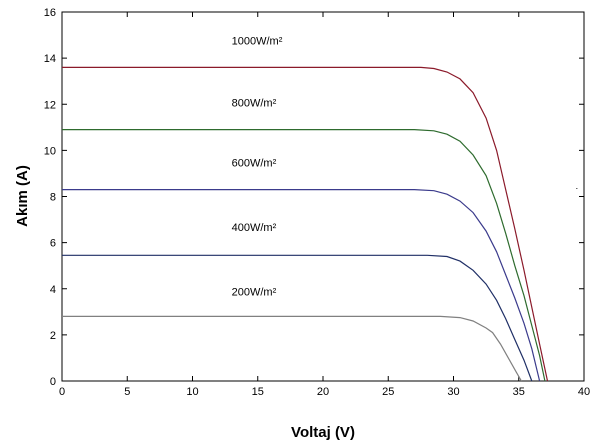  What do you see at coordinates (292, 348) in the screenshot?
I see `series-line` at bounding box center [292, 348].